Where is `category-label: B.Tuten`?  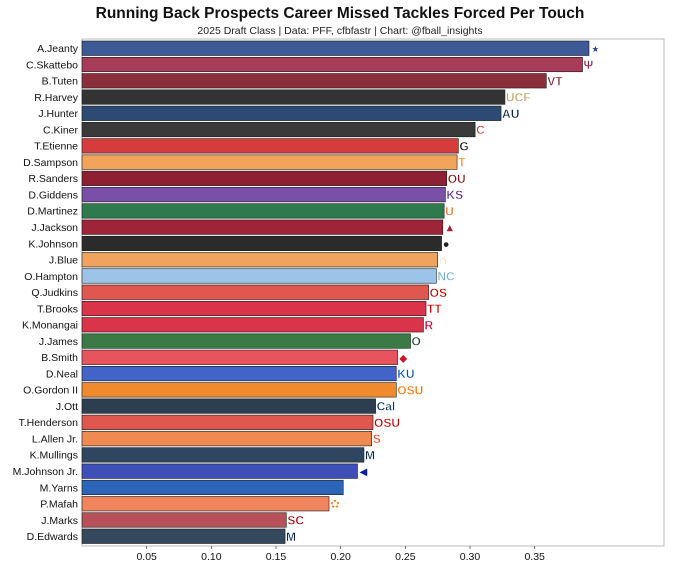
category-label: B.Tuten is located at coordinates (60, 82).